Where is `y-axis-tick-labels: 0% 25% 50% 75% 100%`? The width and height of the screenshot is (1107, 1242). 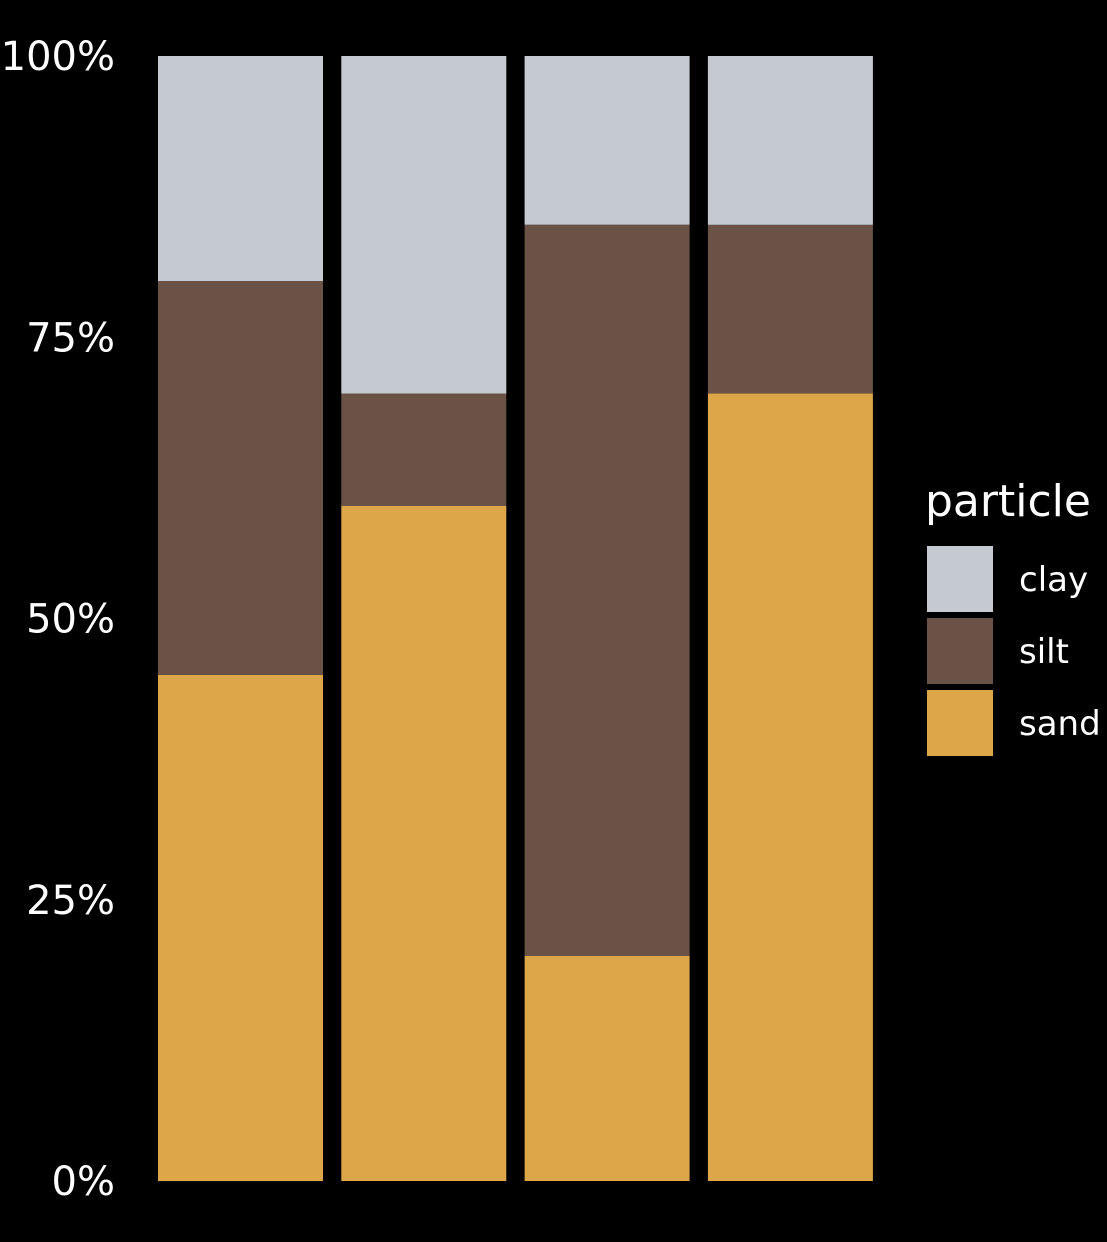
y-axis-tick-labels: 0% 25% 50% 75% 100% is located at coordinates (58, 619).